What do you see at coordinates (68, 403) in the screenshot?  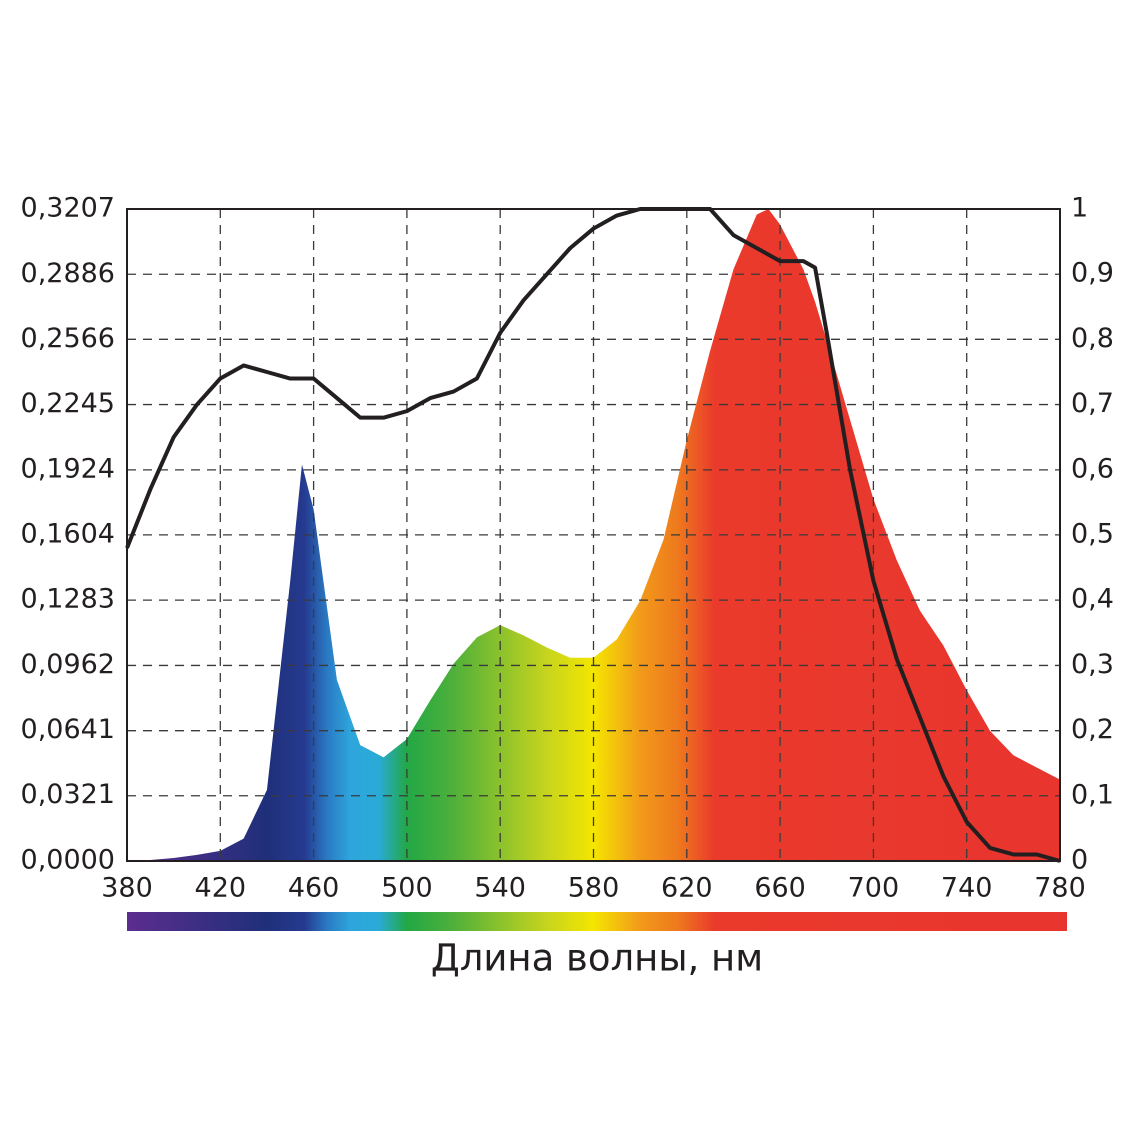 I see `y-tick-label: 0,2245` at bounding box center [68, 403].